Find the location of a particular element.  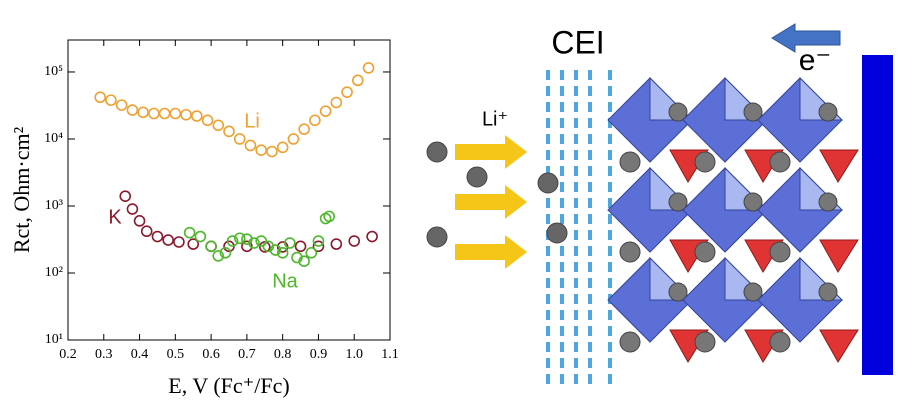

li-ions is located at coordinates (497, 194).